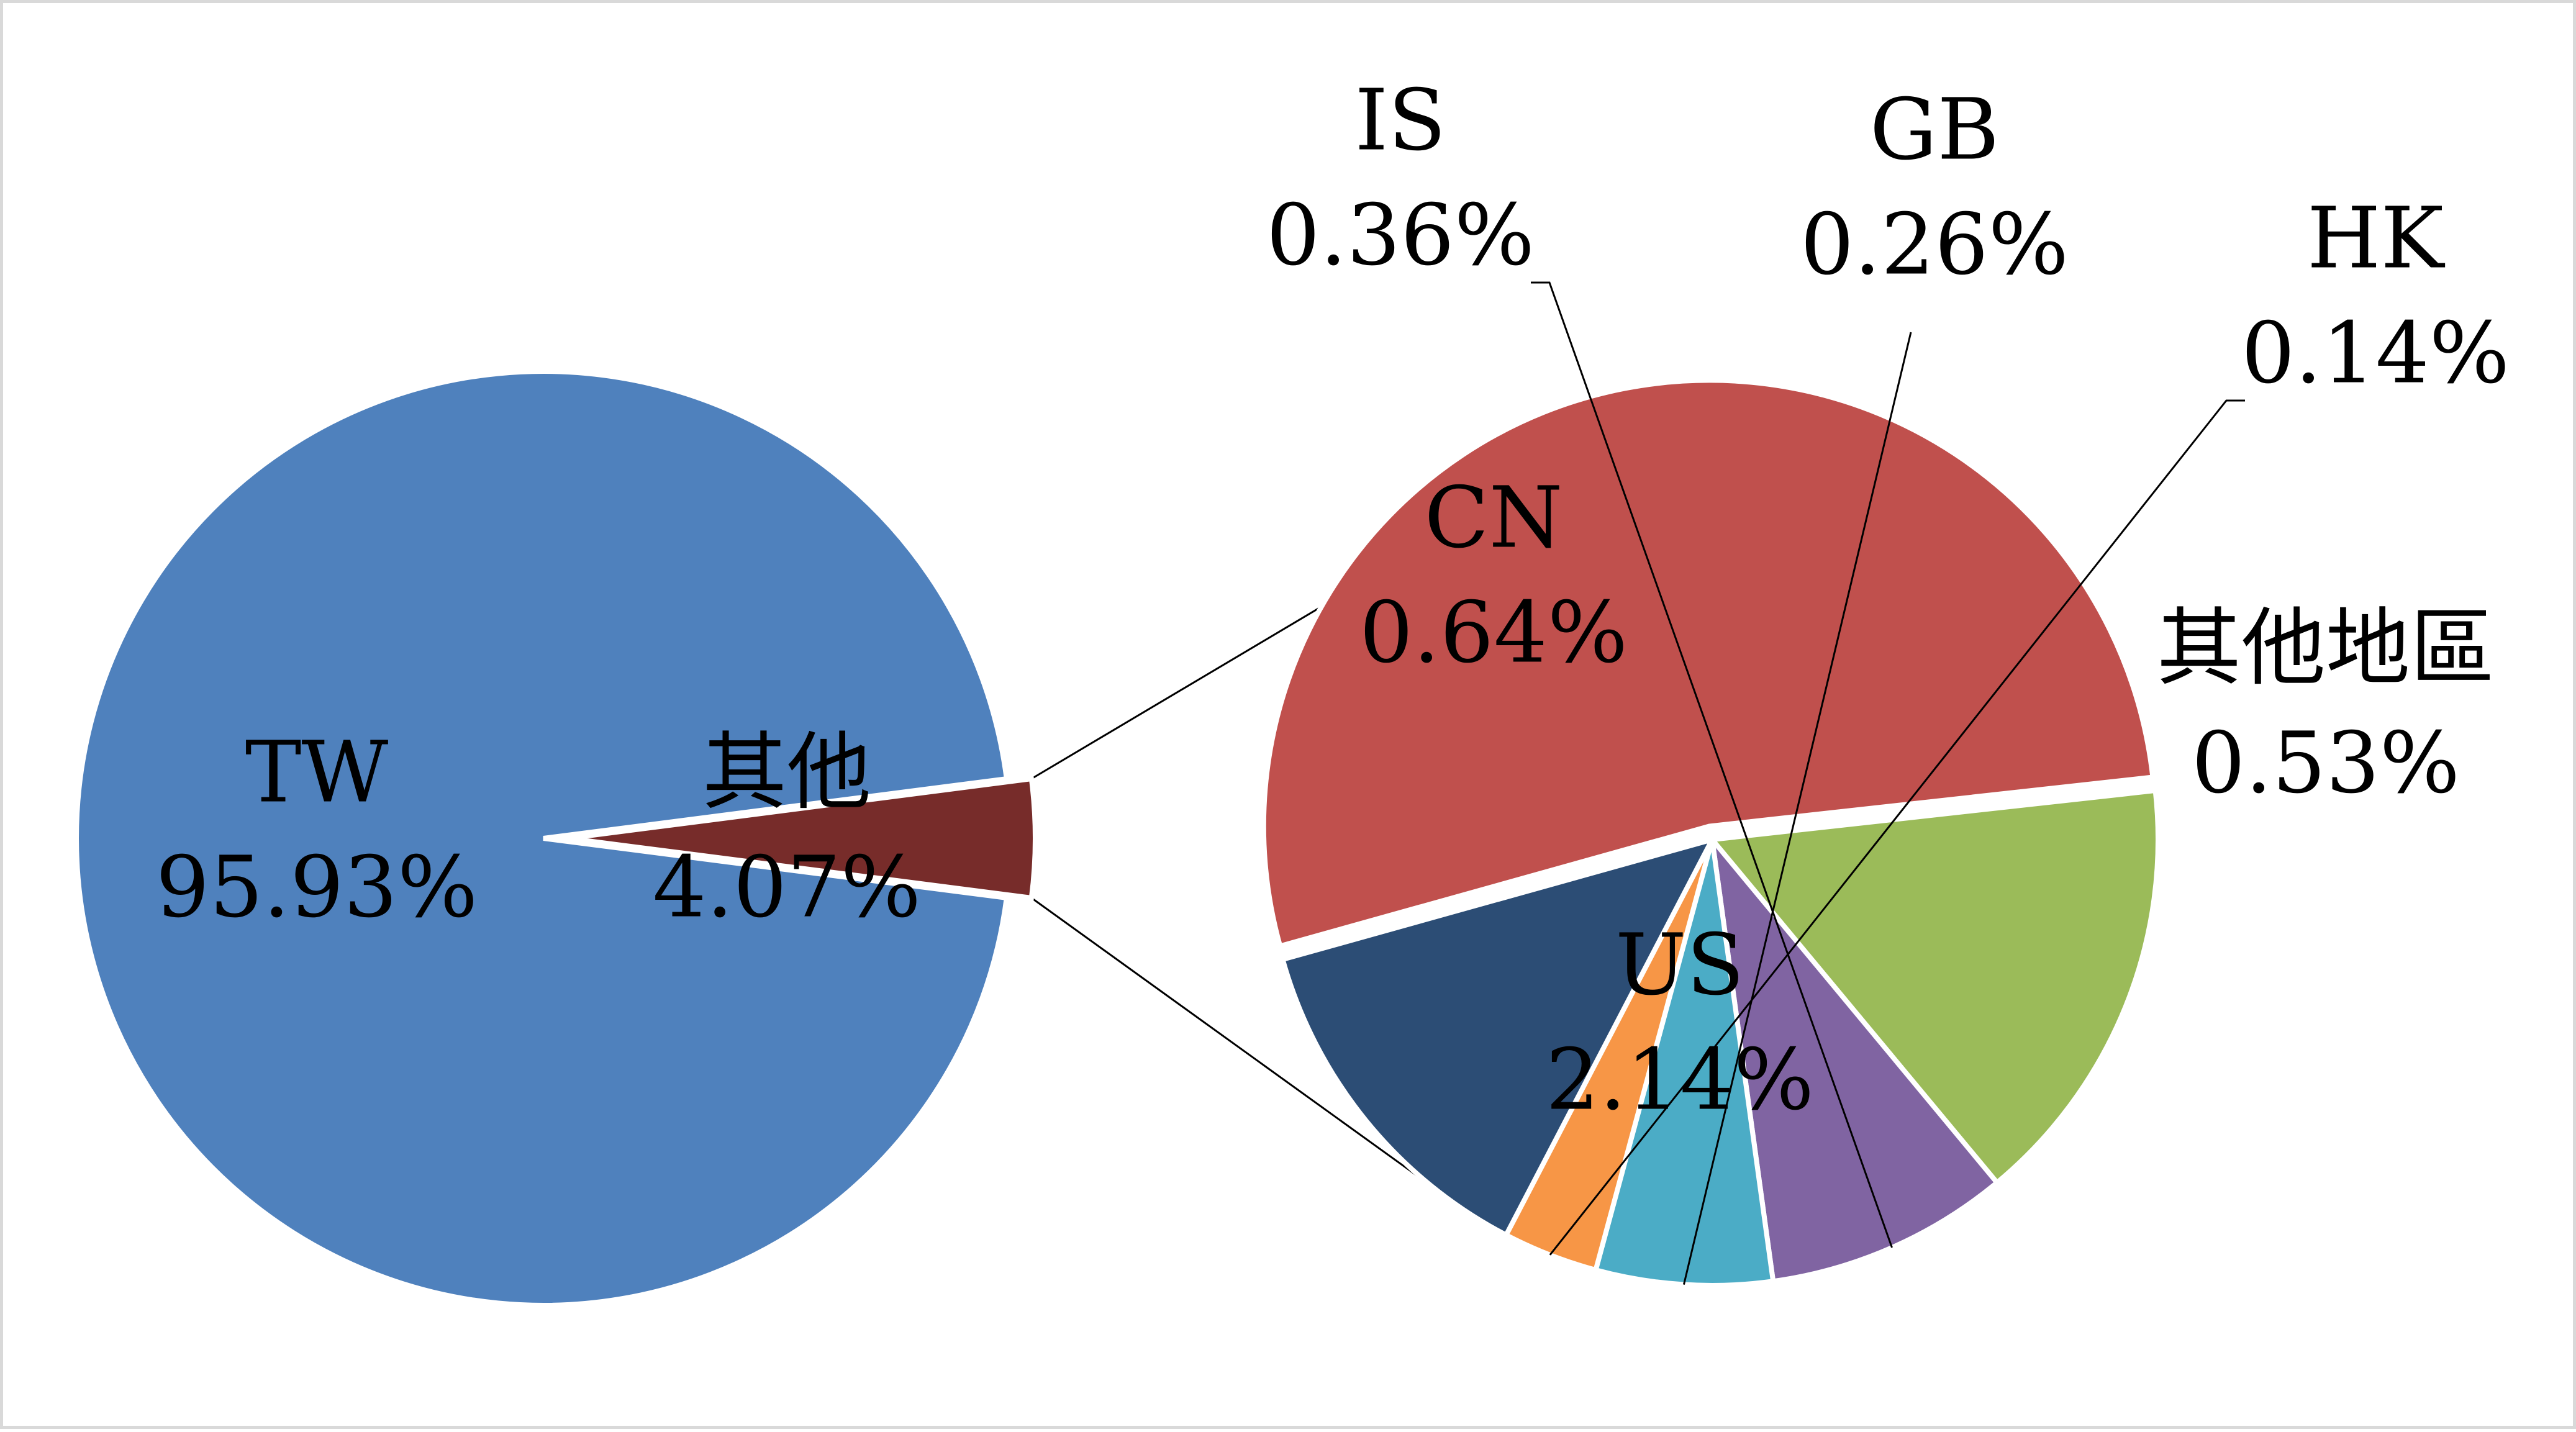 This screenshot has height=1432, width=2576. What do you see at coordinates (317, 773) in the screenshot?
I see `label-tw-name: TW` at bounding box center [317, 773].